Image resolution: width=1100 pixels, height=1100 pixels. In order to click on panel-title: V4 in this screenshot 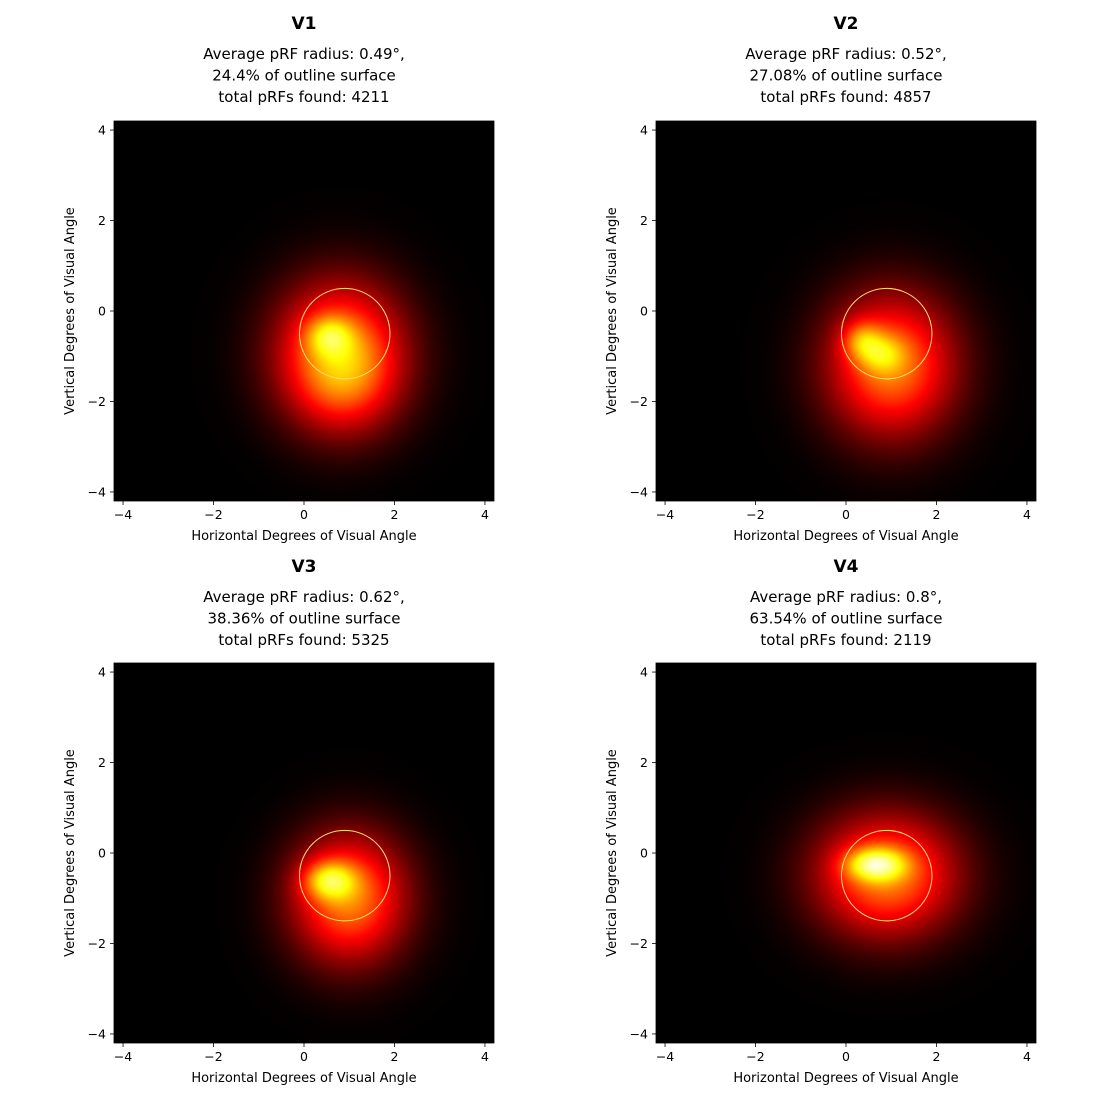, I will do `click(846, 567)`.